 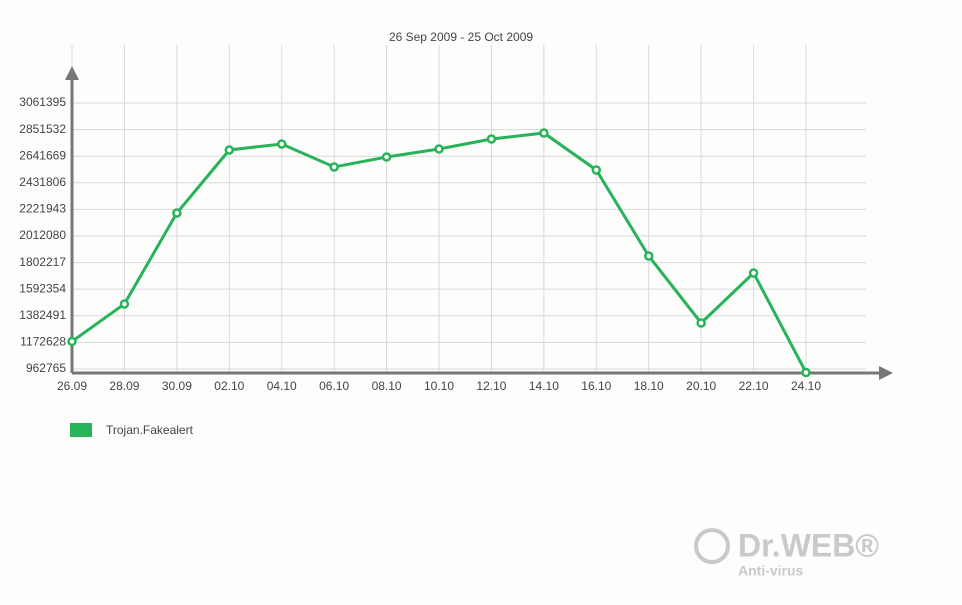 What do you see at coordinates (42, 155) in the screenshot?
I see `y-tick-label: 2641669` at bounding box center [42, 155].